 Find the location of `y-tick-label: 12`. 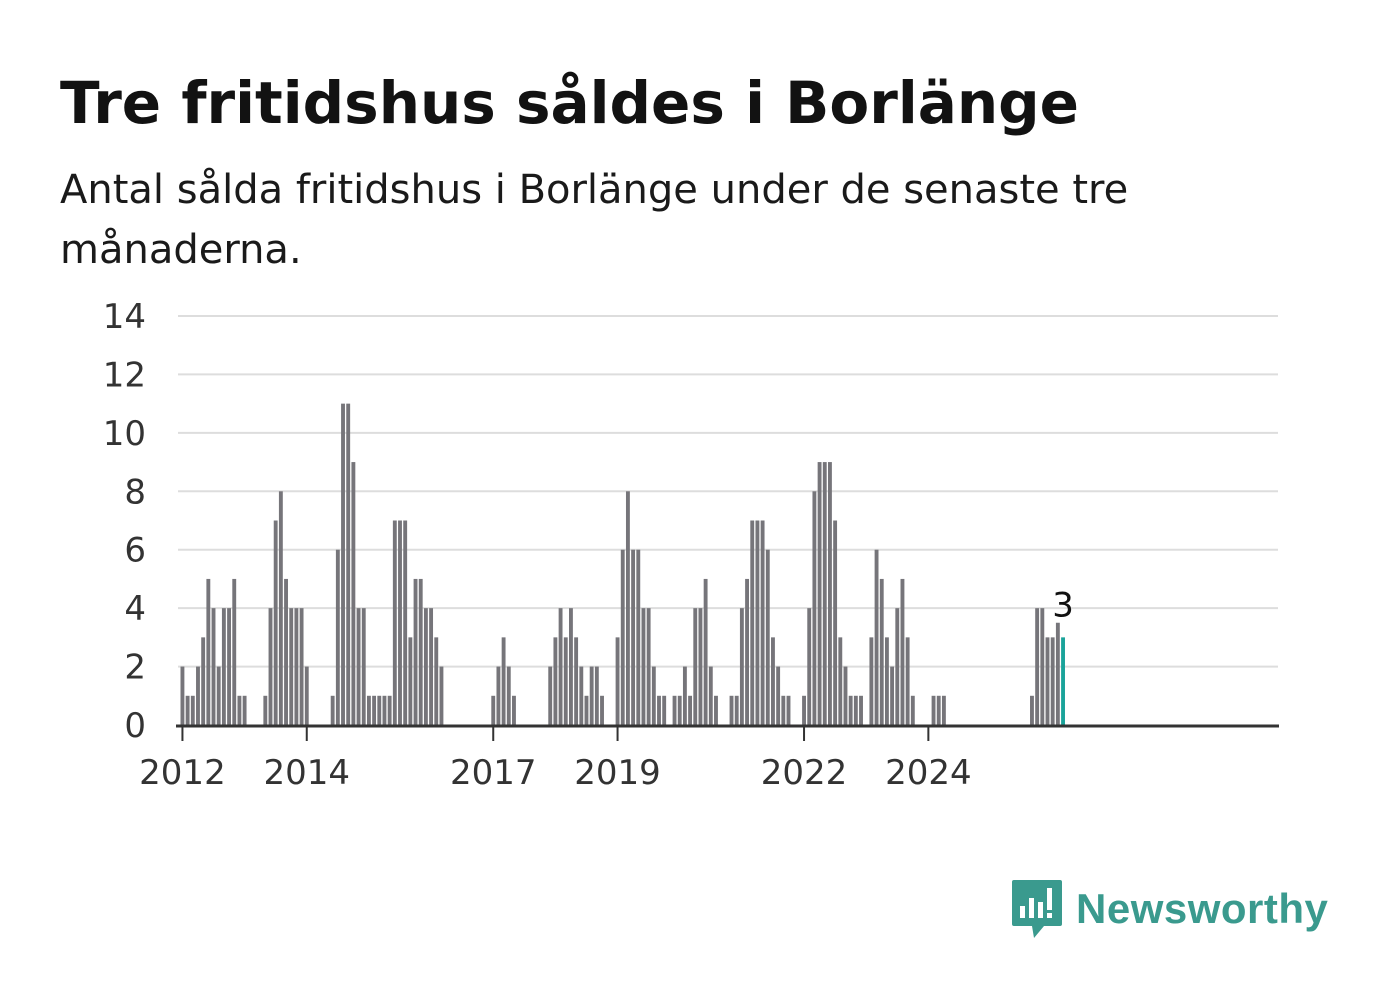

y-tick-label: 12 is located at coordinates (124, 375).